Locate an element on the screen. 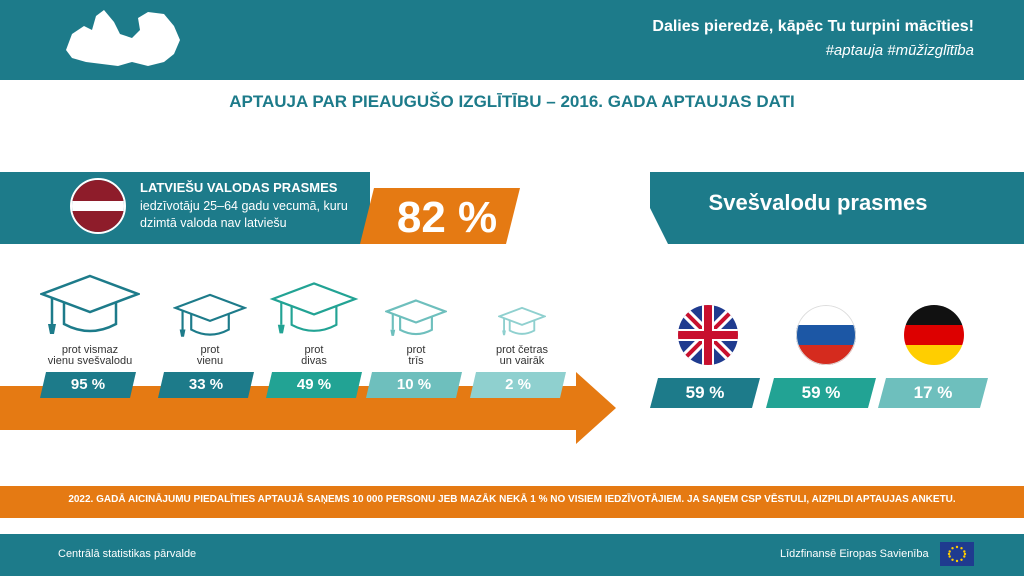 The width and height of the screenshot is (1024, 576). footer-cofinance: Līdzfinansē Eiropas Savienība is located at coordinates (854, 554).